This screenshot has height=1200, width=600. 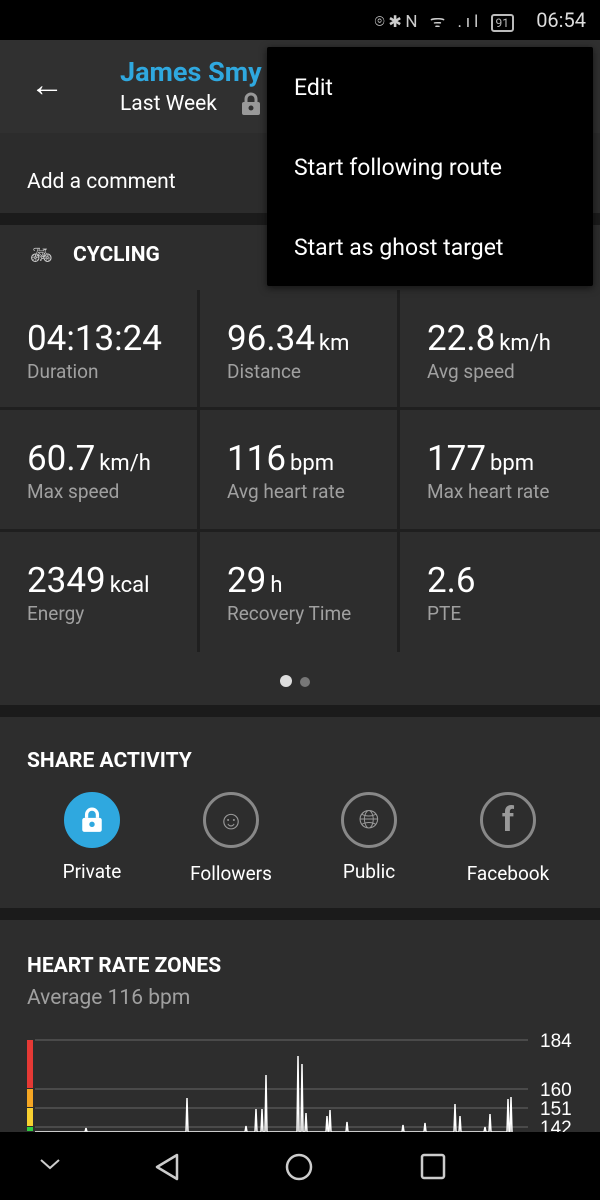 I want to click on home-icon, so click(x=299, y=1167).